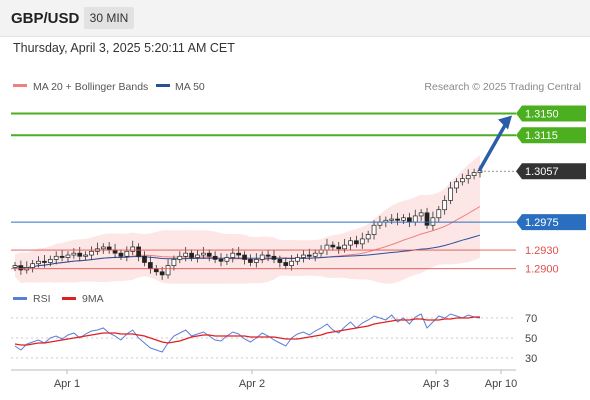 This screenshot has width=590, height=400. What do you see at coordinates (531, 359) in the screenshot?
I see `rsi-tick-label: 30` at bounding box center [531, 359].